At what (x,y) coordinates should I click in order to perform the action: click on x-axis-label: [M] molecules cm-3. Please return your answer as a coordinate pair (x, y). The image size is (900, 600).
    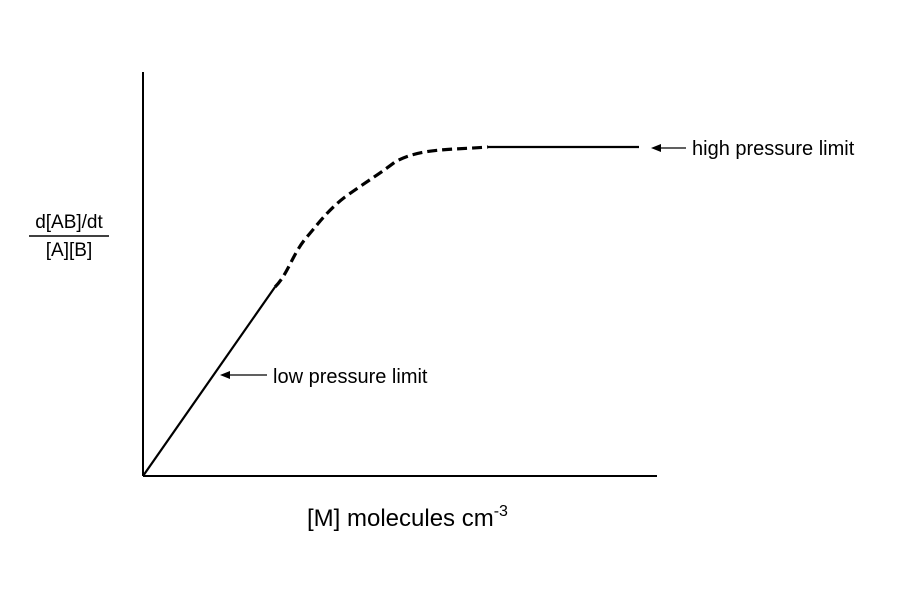
    Looking at the image, I should click on (407, 517).